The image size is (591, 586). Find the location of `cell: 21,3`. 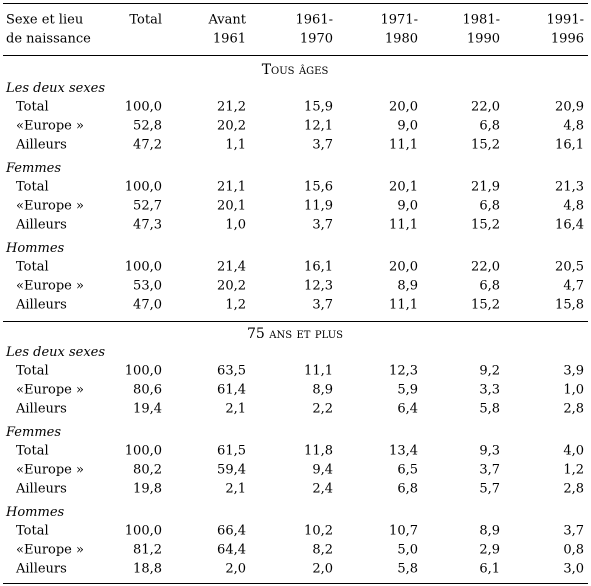

cell: 21,3 is located at coordinates (569, 187).